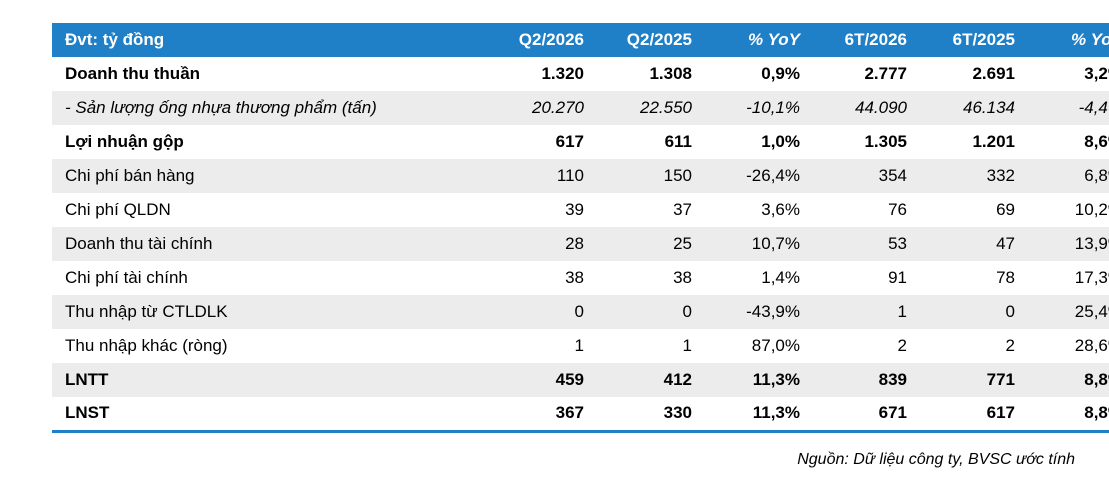 The width and height of the screenshot is (1109, 493). What do you see at coordinates (118, 209) in the screenshot?
I see `row-label: Chi phí QLDN` at bounding box center [118, 209].